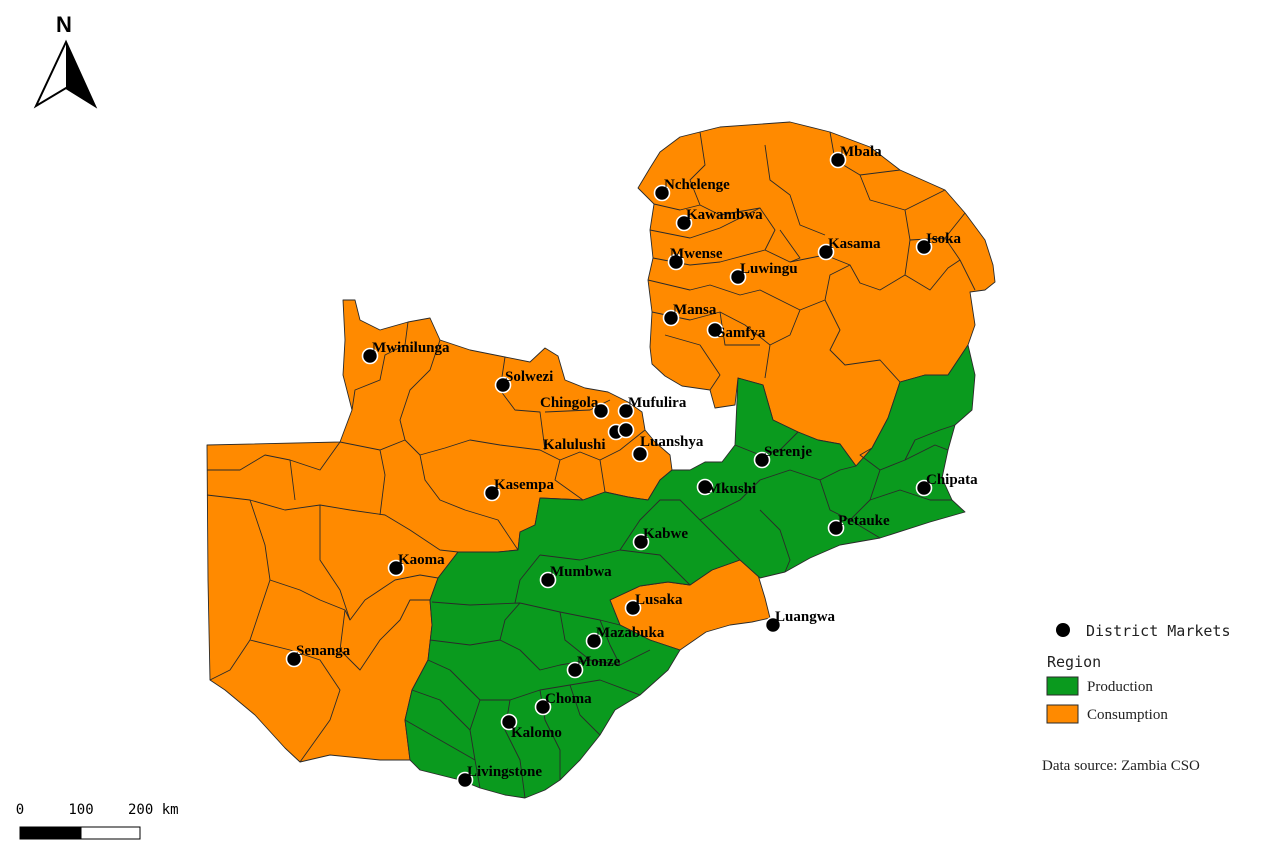 This screenshot has width=1267, height=853. What do you see at coordinates (65, 60) in the screenshot?
I see `north-arrow: N` at bounding box center [65, 60].